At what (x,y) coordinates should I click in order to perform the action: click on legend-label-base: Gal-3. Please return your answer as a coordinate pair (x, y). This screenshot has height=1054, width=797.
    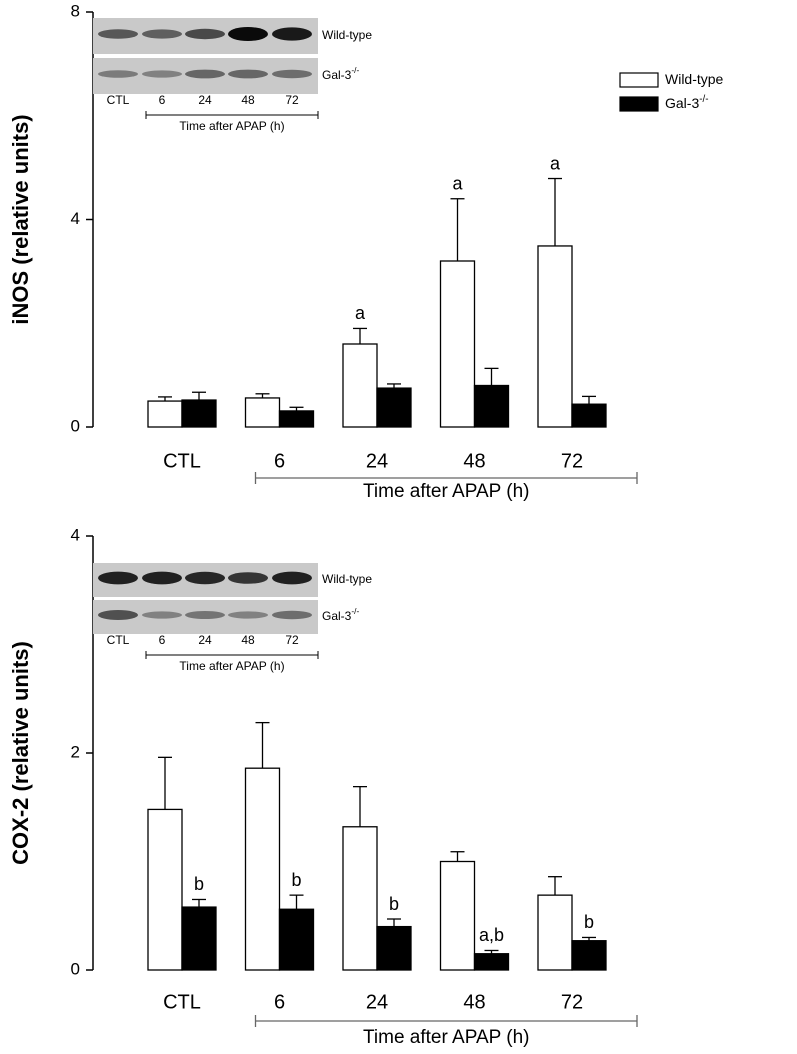
    Looking at the image, I should click on (682, 103).